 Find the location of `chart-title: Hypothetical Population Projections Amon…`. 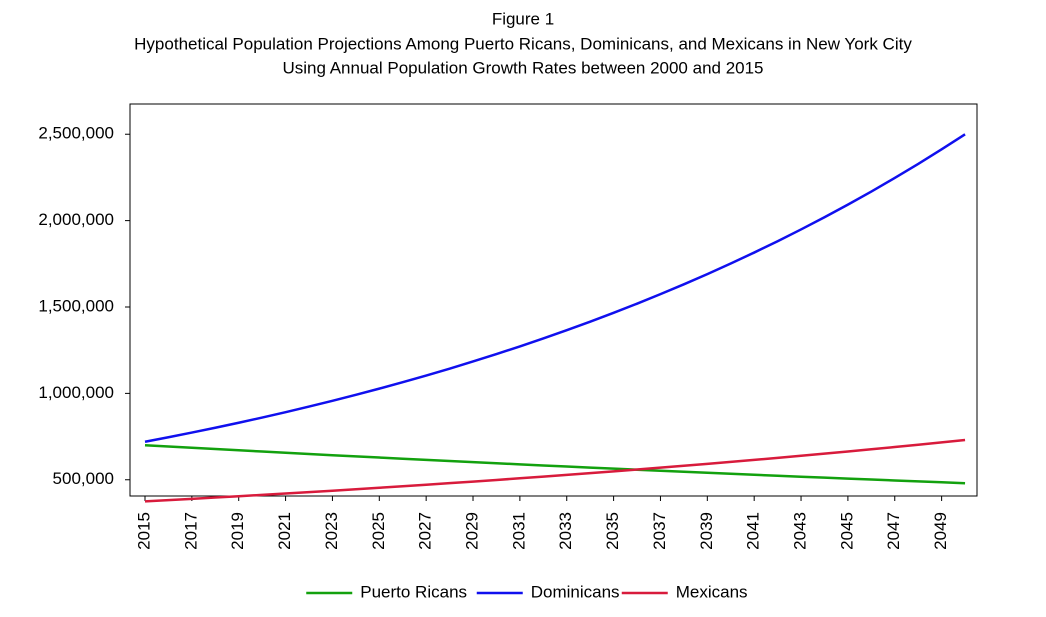

chart-title: Hypothetical Population Projections Amon… is located at coordinates (523, 43).